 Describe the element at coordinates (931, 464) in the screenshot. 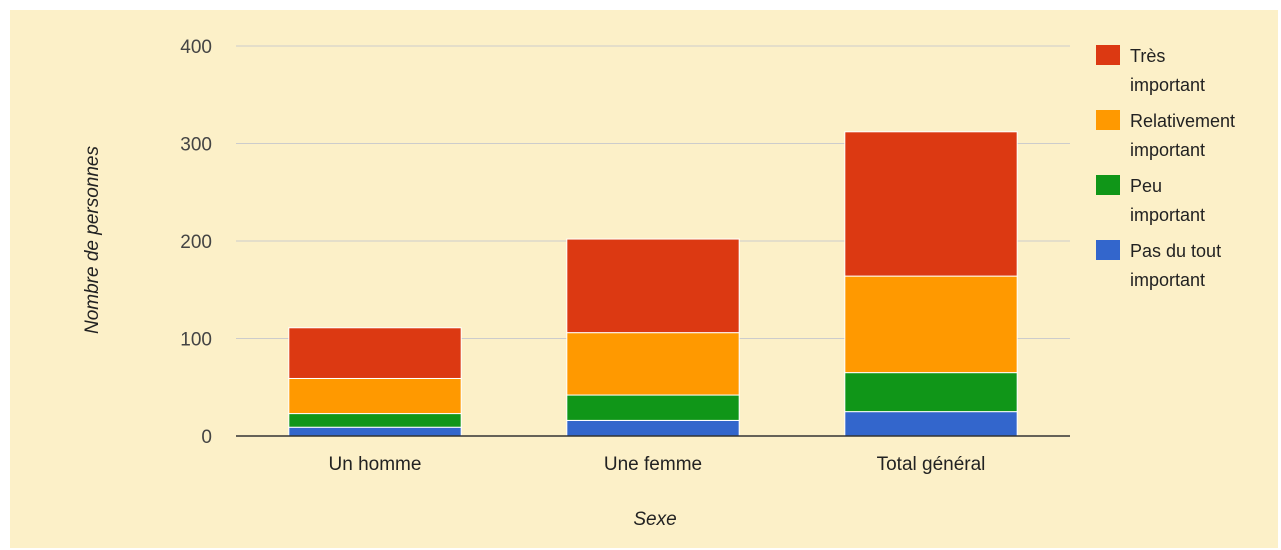

I see `x-tick-label: Total général` at that location.